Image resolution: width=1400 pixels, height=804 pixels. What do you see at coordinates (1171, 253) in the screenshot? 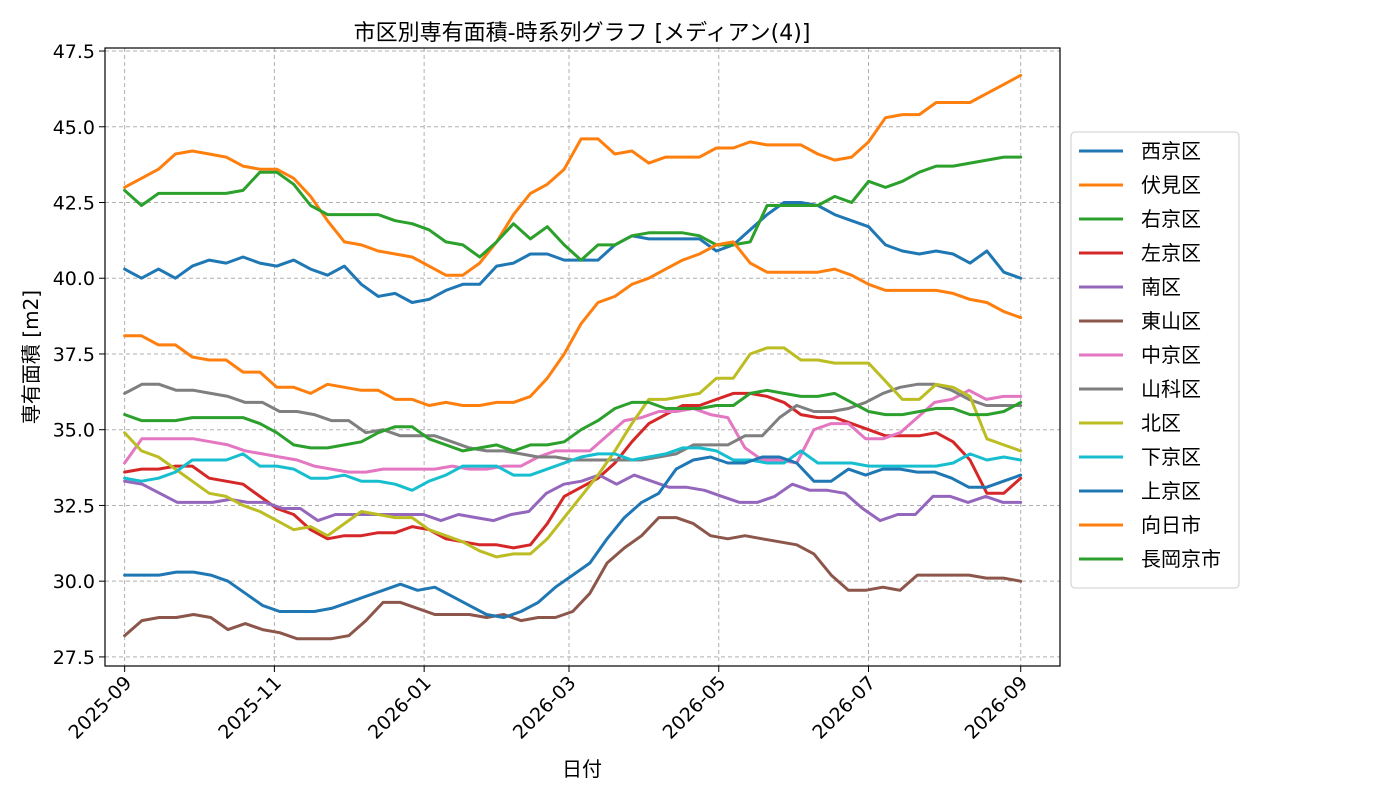
I see `legend-label: 左京区` at bounding box center [1171, 253].